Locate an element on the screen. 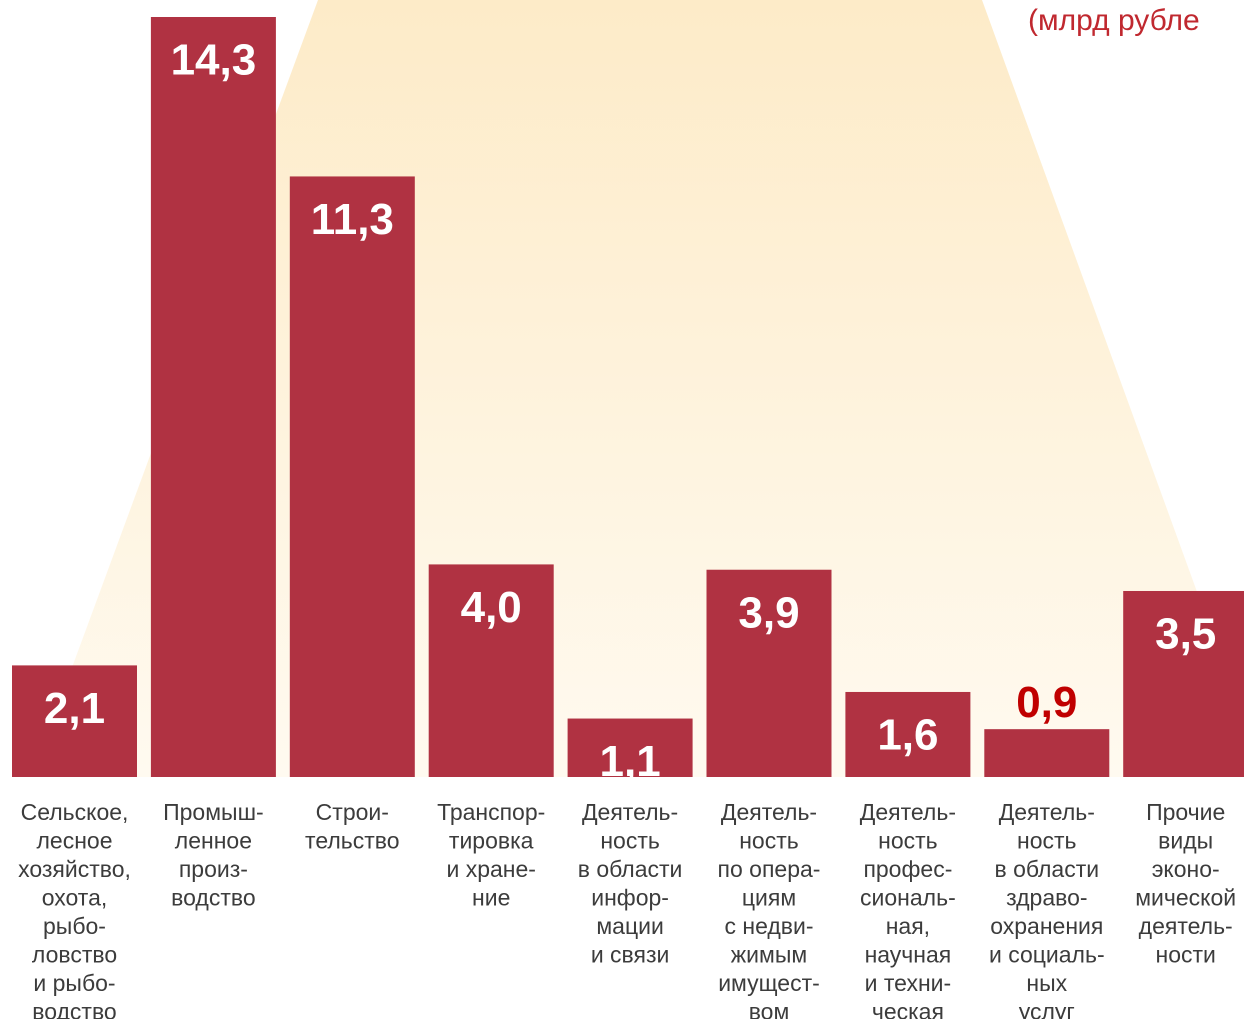 This screenshot has width=1244, height=1019. value-label: 11,3 is located at coordinates (352, 219).